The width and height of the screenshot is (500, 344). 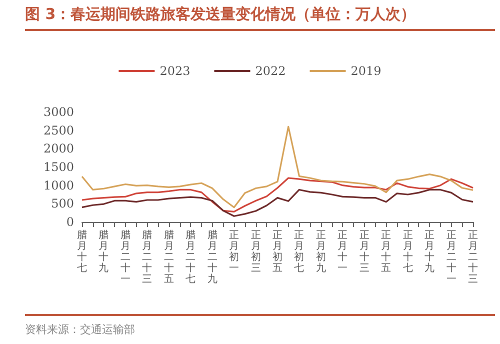 I want to click on x-tick-label: 正月十一, so click(x=343, y=252).